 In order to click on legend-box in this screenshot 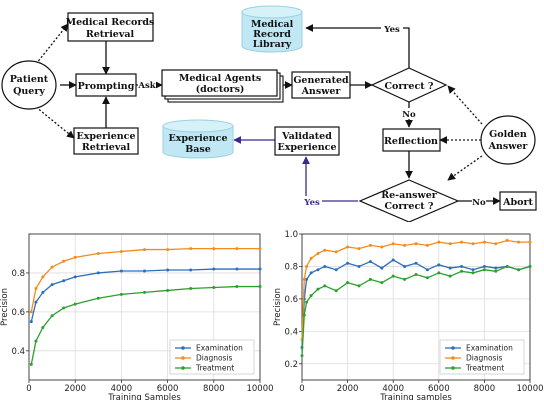, I will do `click(482, 357)`.